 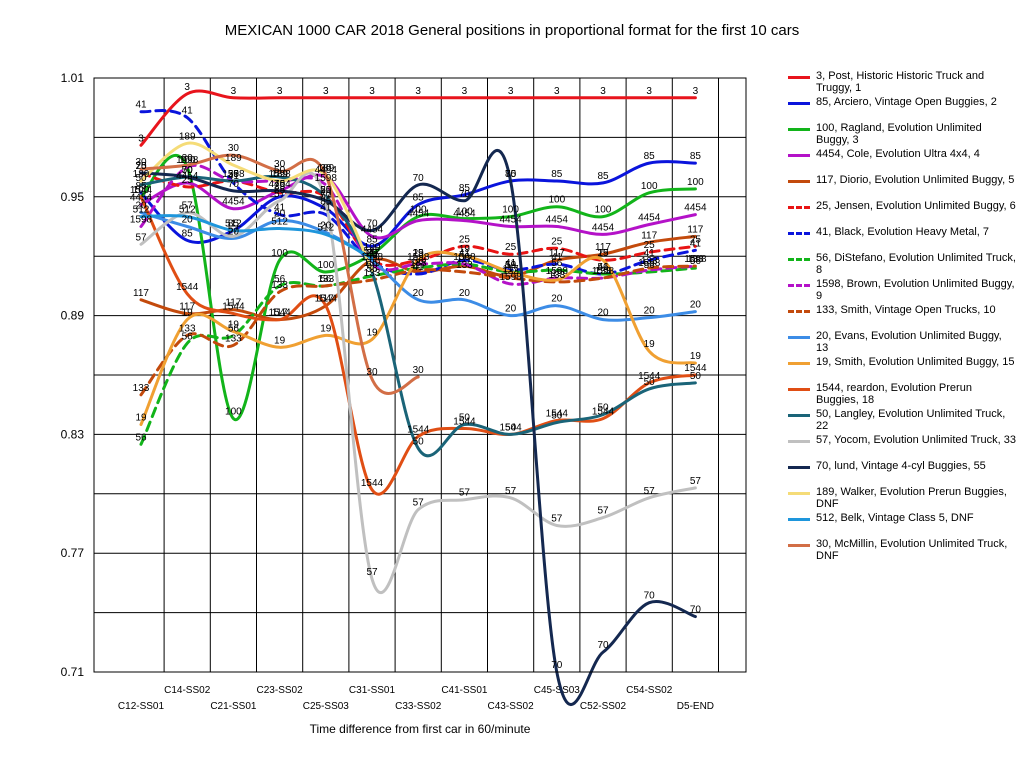 What do you see at coordinates (909, 342) in the screenshot?
I see `legend-label: 20, Evans, Evolution Unlimited Buggy, 13` at bounding box center [909, 342].